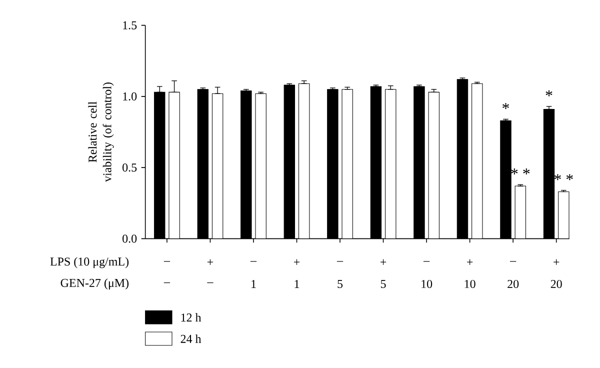  Describe the element at coordinates (94, 284) in the screenshot. I see `text: GEN-27 (μM)` at that location.